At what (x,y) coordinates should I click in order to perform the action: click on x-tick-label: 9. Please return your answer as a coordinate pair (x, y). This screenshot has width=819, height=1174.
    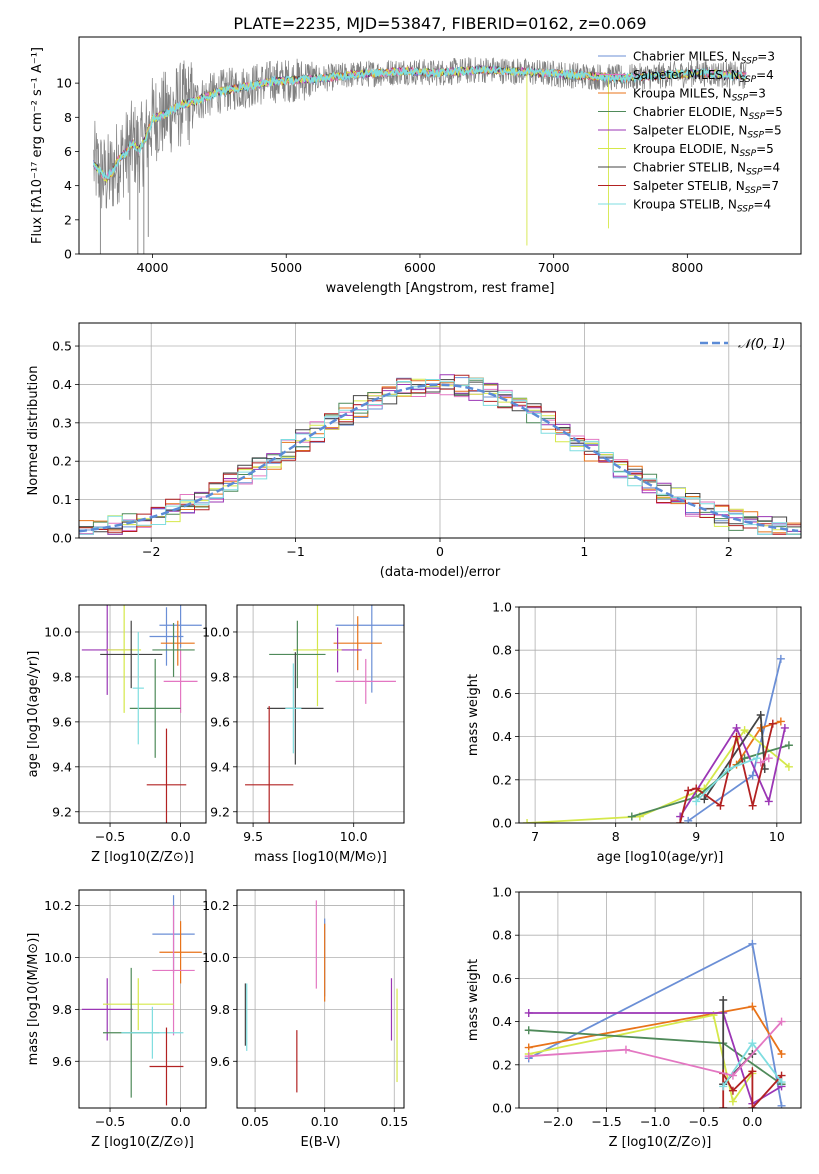
    Looking at the image, I should click on (696, 836).